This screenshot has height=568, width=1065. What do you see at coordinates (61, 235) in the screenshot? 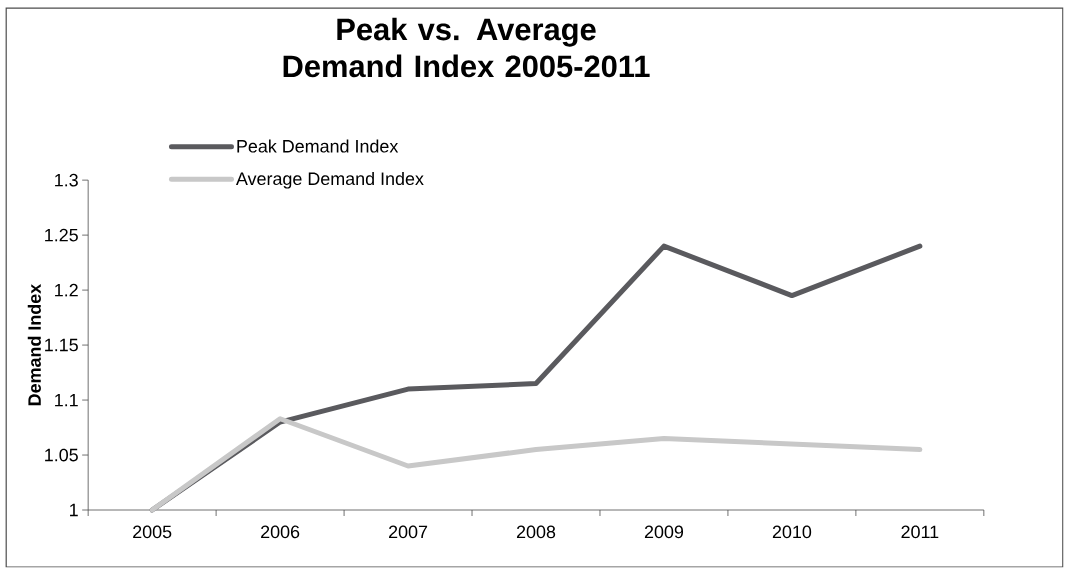
I see `y-tick-label: 1.25` at bounding box center [61, 235].